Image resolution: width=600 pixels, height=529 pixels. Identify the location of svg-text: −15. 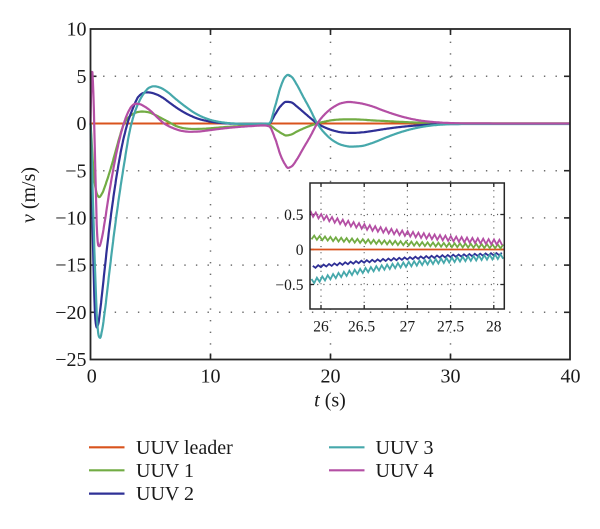
(70, 266).